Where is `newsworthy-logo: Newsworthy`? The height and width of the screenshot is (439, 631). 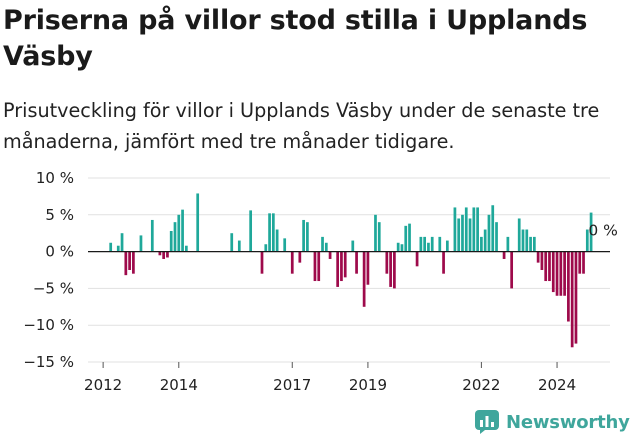 newsworthy-logo: Newsworthy is located at coordinates (552, 422).